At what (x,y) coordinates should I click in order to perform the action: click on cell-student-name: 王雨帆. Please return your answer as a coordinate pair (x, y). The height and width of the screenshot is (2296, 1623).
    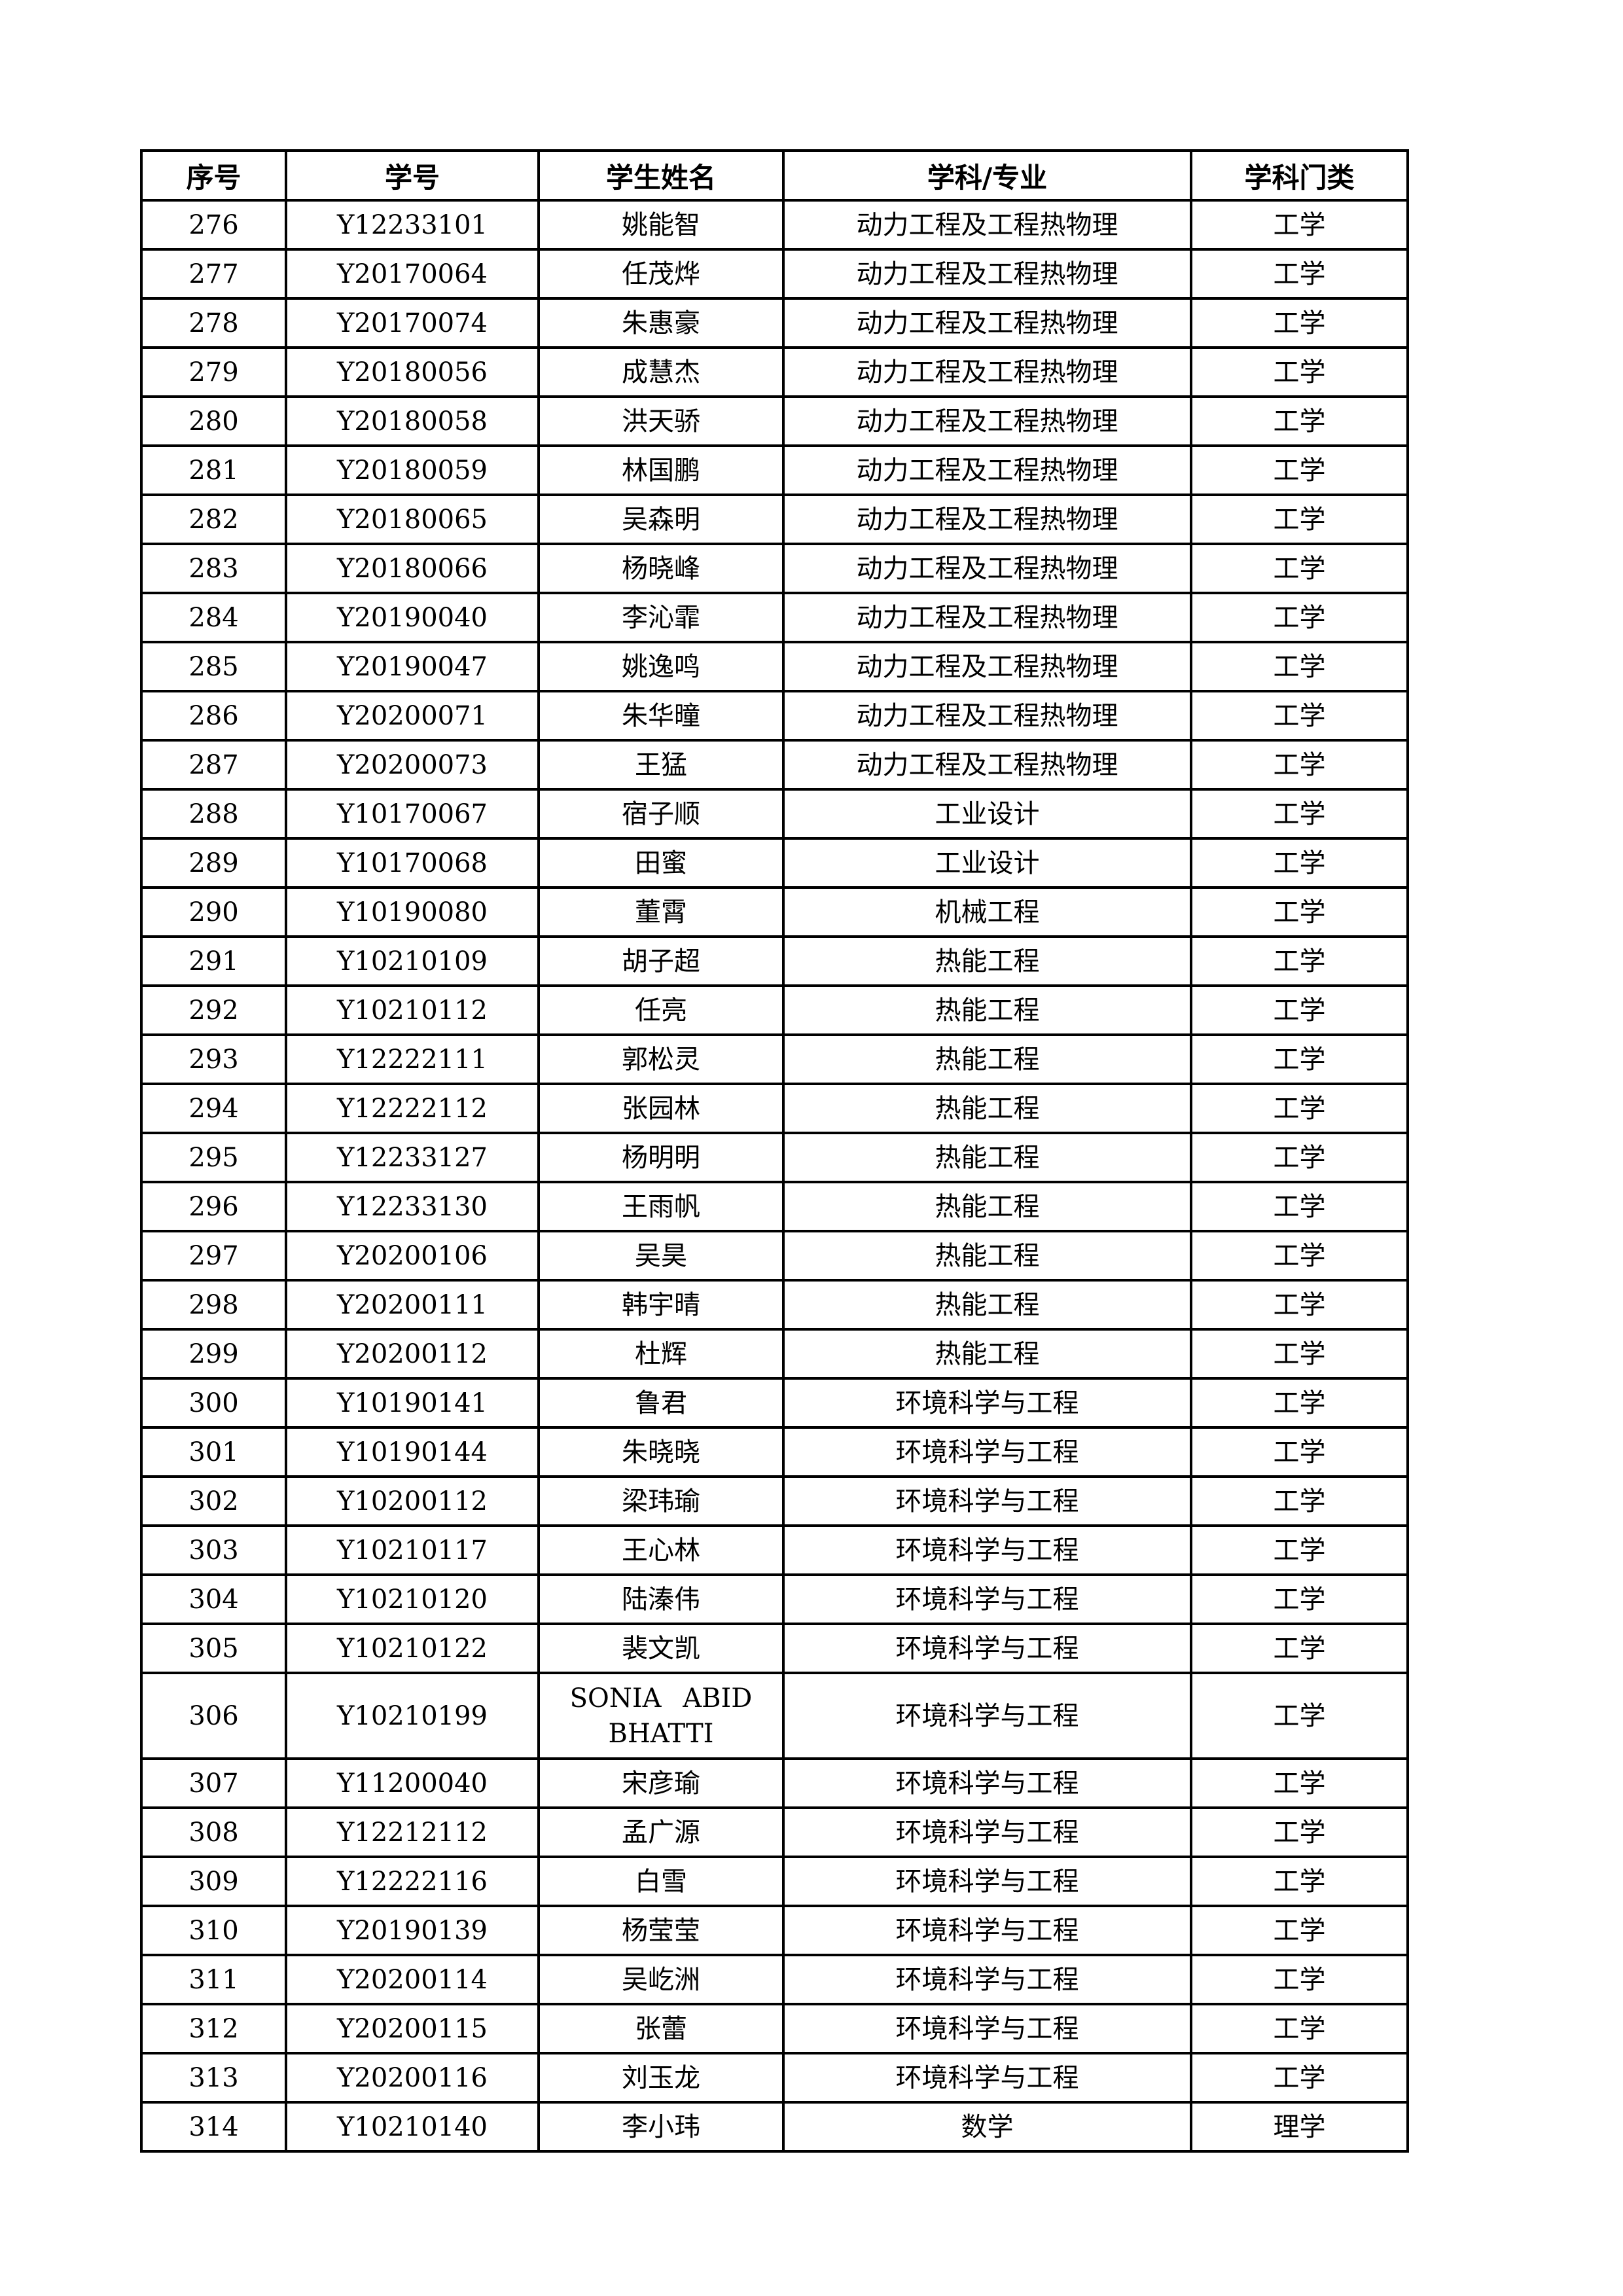
    Looking at the image, I should click on (661, 1206).